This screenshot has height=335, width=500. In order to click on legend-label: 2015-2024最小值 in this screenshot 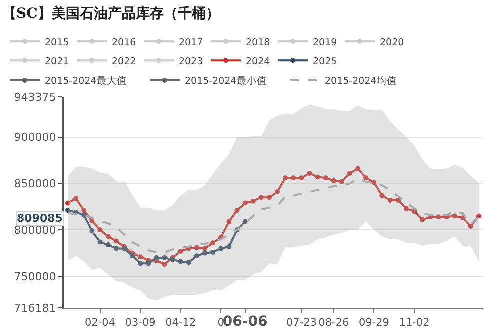, I will do `click(226, 81)`.